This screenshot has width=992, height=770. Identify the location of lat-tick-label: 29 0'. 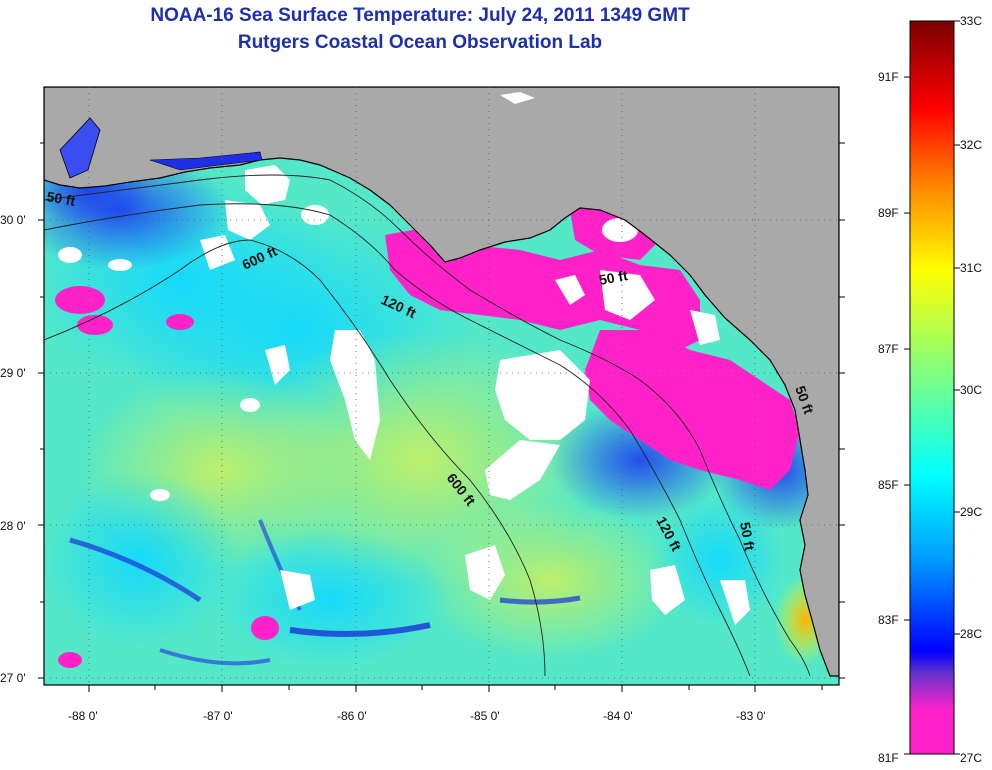
(13, 373).